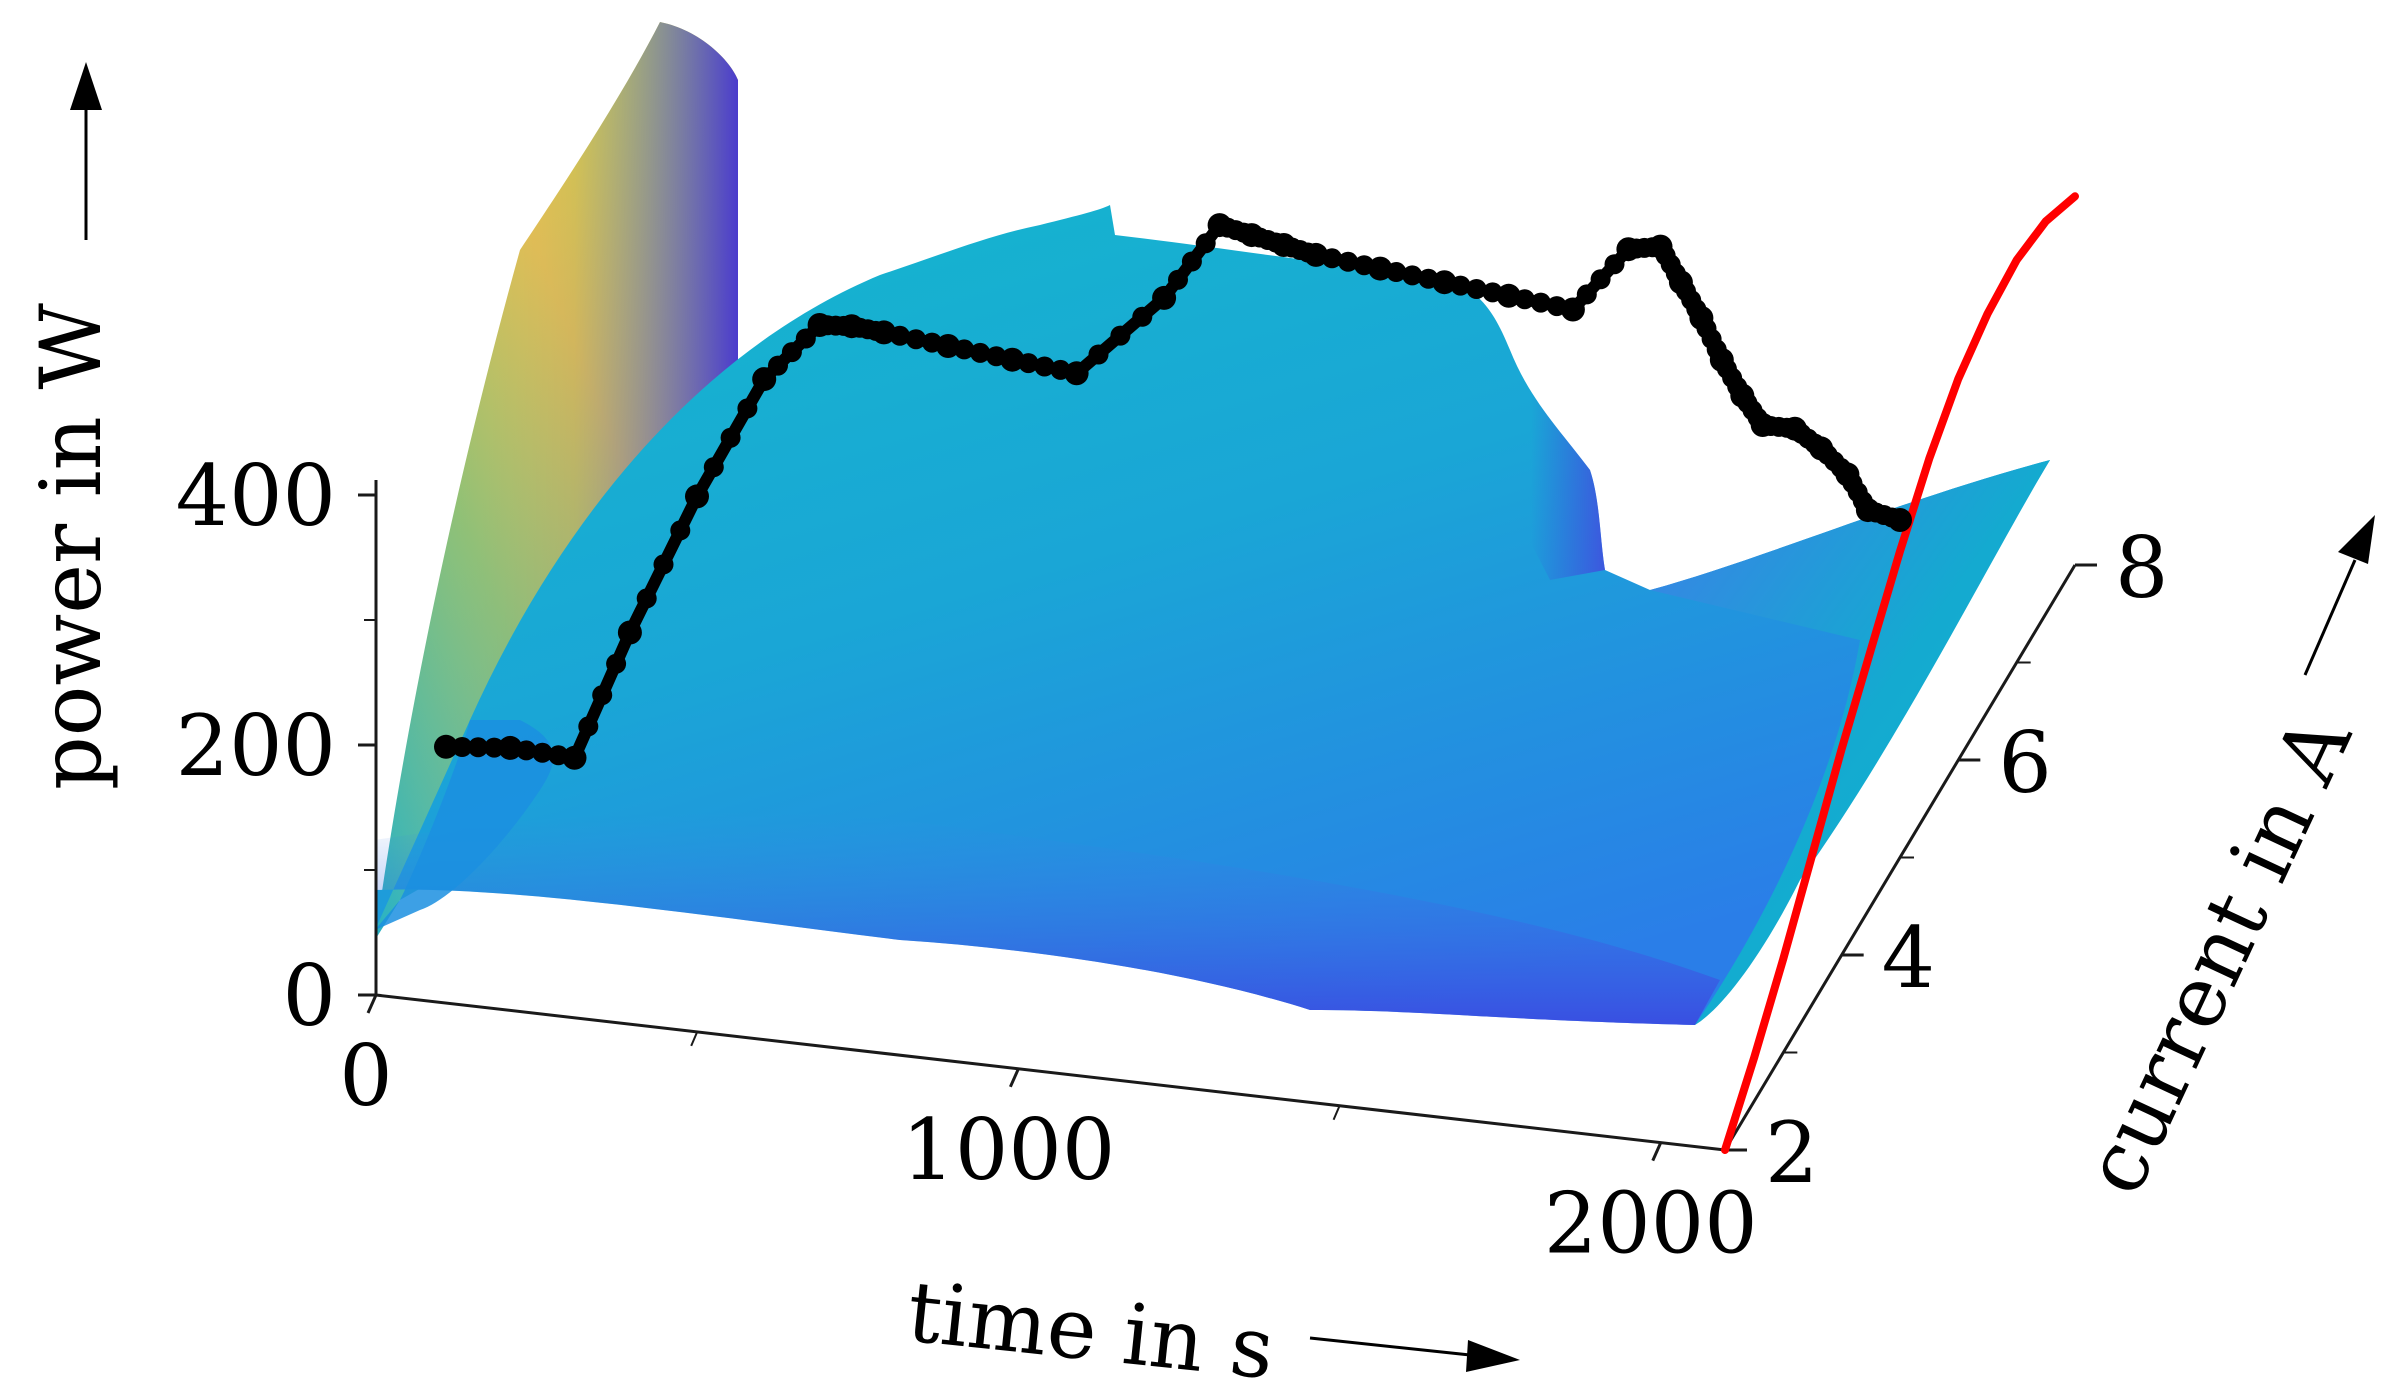  I want to click on x-tick-label: 0, so click(365, 1076).